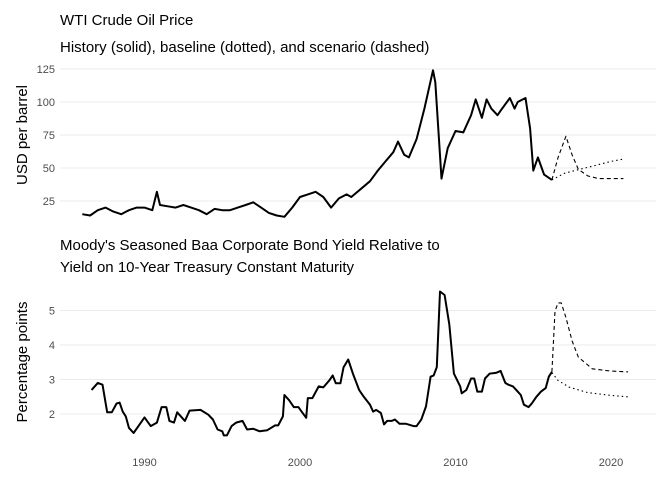 The image size is (672, 480). I want to click on spread-y-tick-label: 3, so click(52, 381).